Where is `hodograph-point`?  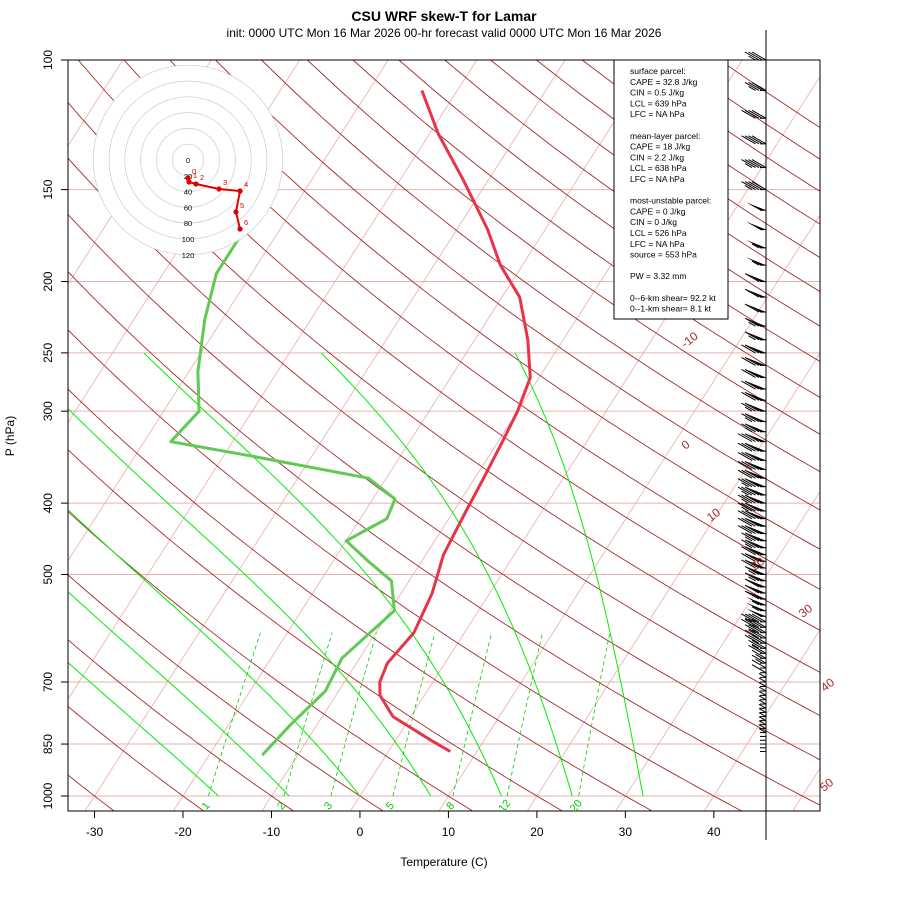
hodograph-point is located at coordinates (236, 212).